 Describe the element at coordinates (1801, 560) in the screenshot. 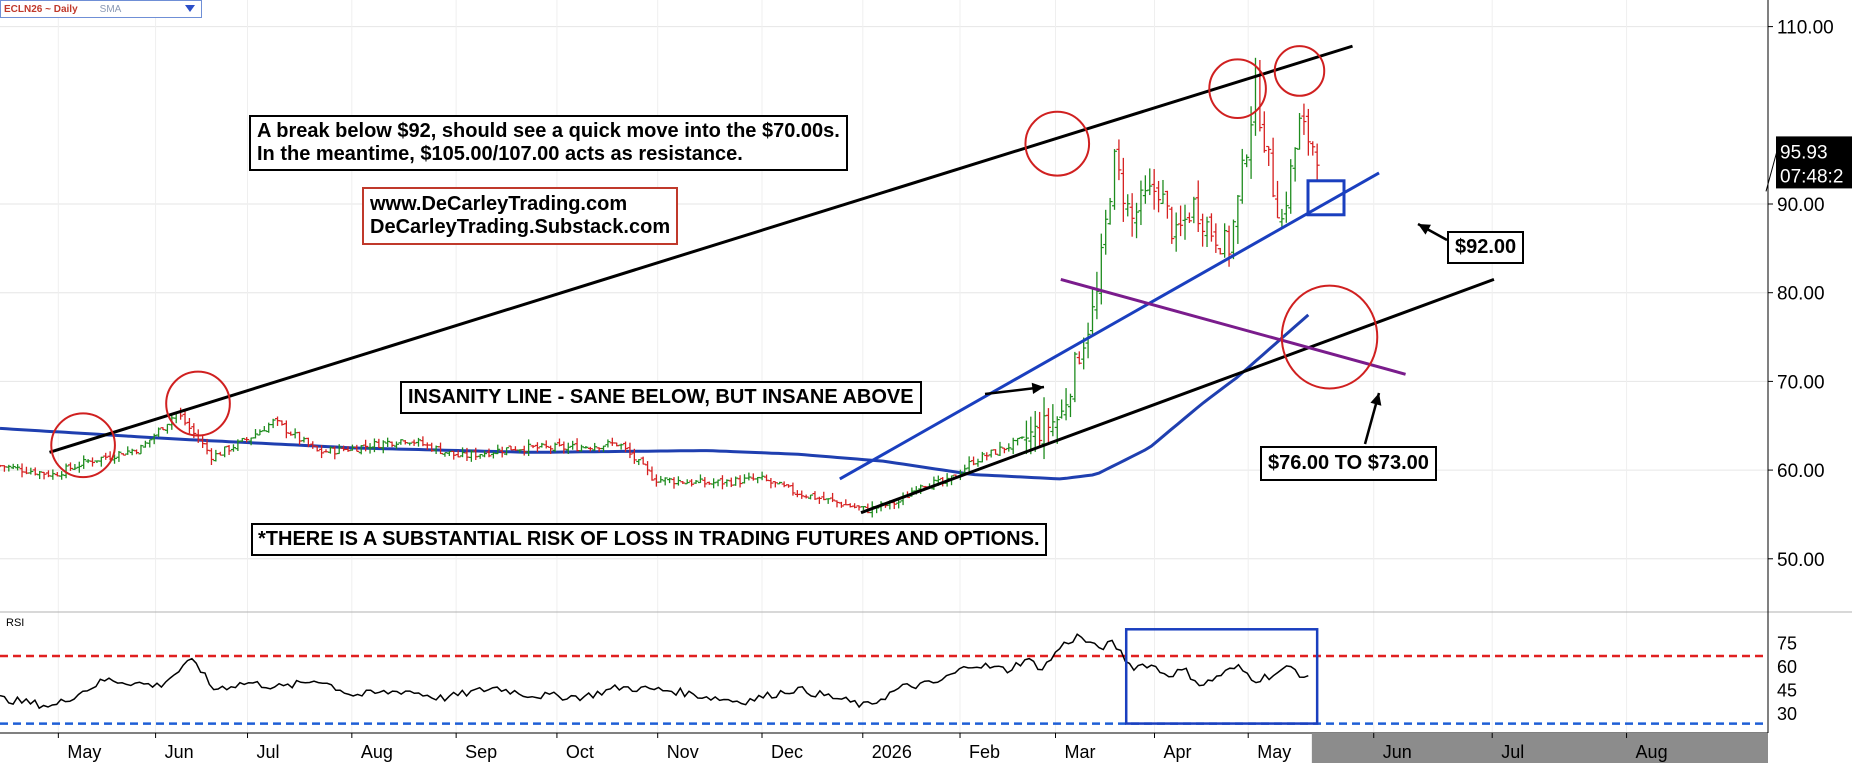

I see `price-axis-label: 50.00` at that location.